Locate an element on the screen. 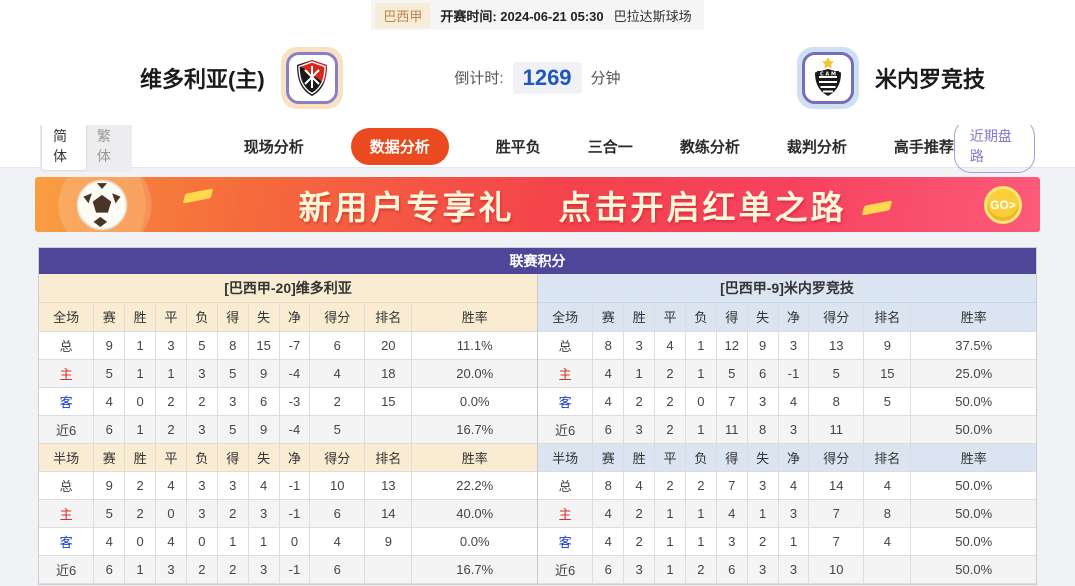  nav-item-裁判分析: 裁判分析 is located at coordinates (816, 147).